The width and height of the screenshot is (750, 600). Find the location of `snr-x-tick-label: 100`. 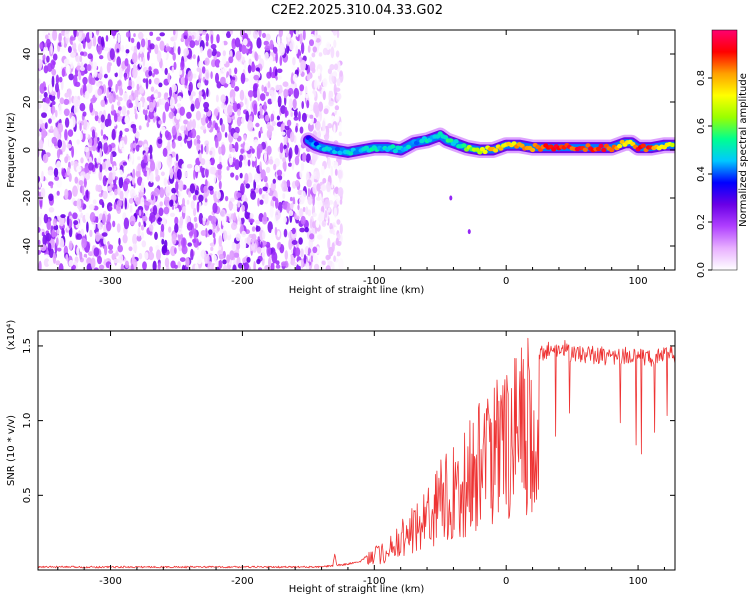

snr-x-tick-label: 100 is located at coordinates (638, 581).